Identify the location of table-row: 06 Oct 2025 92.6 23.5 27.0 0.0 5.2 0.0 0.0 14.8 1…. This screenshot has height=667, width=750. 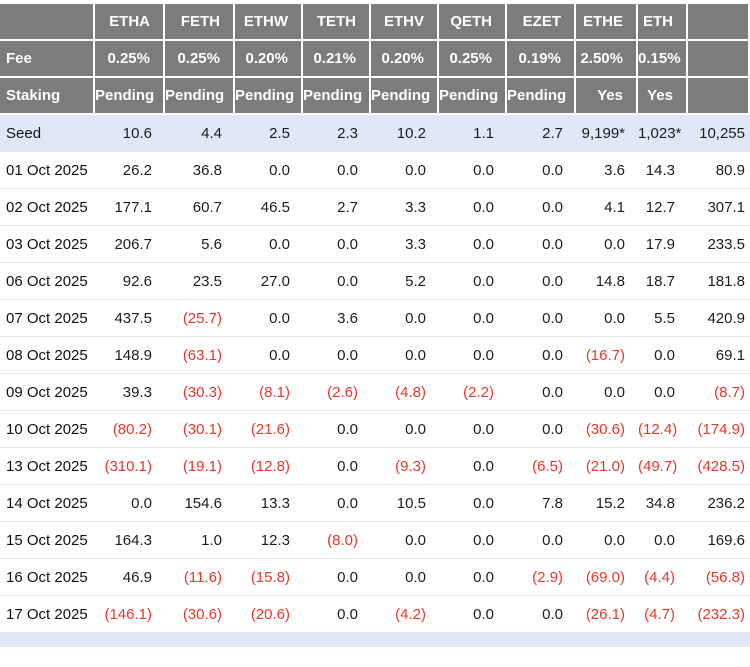
(375, 281).